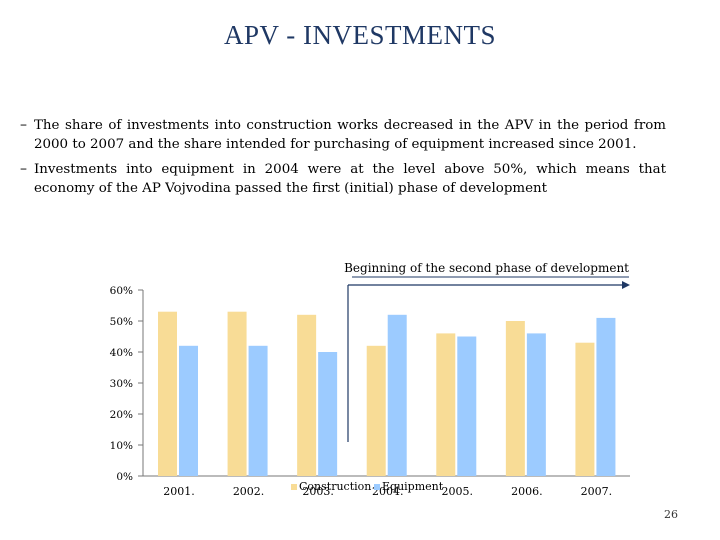  I want to click on slide-title: APV - INVESTMENTS, so click(359, 35).